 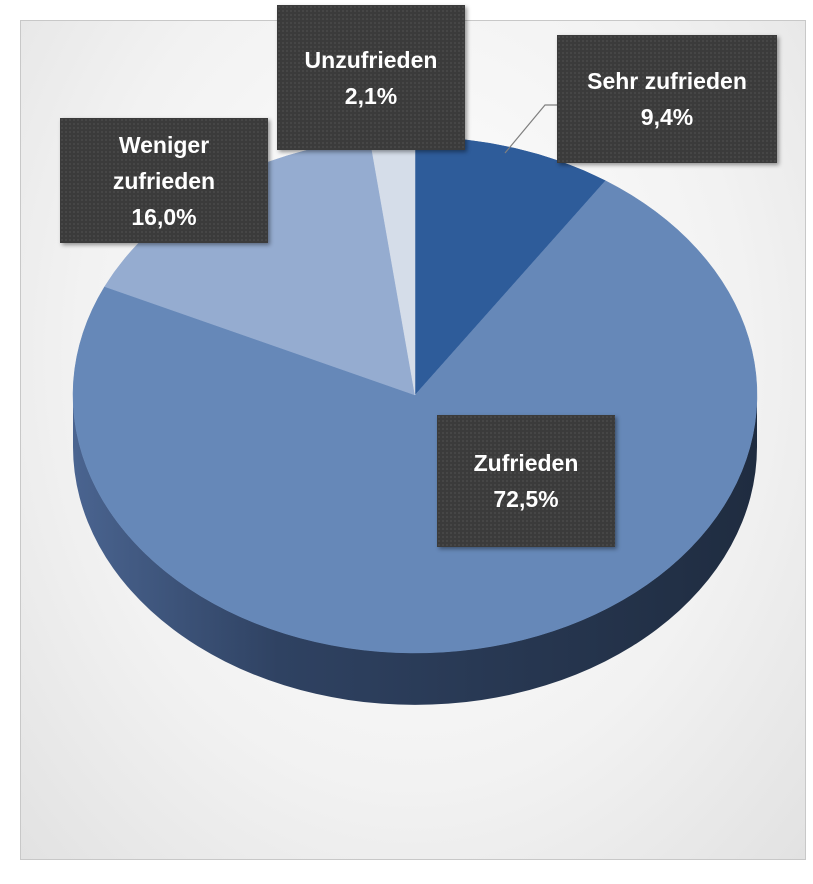 What do you see at coordinates (526, 499) in the screenshot?
I see `value-label: 72,5%` at bounding box center [526, 499].